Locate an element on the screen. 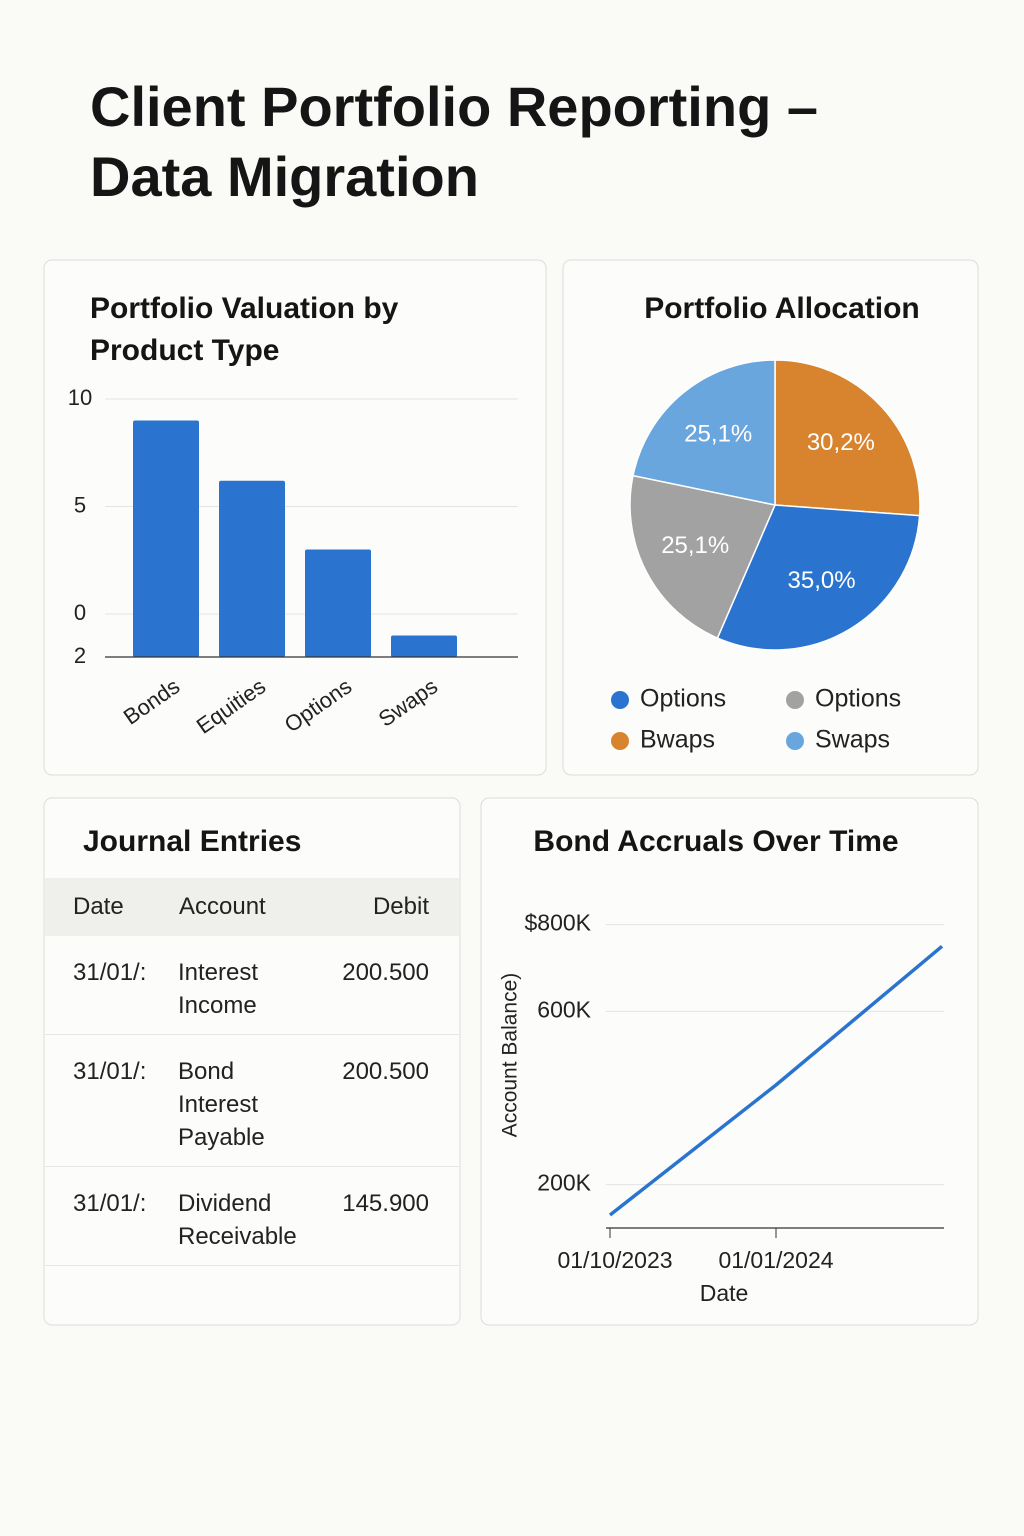 The image size is (1024, 1536). table-cell: Bond Interest Payable is located at coordinates (253, 1100).